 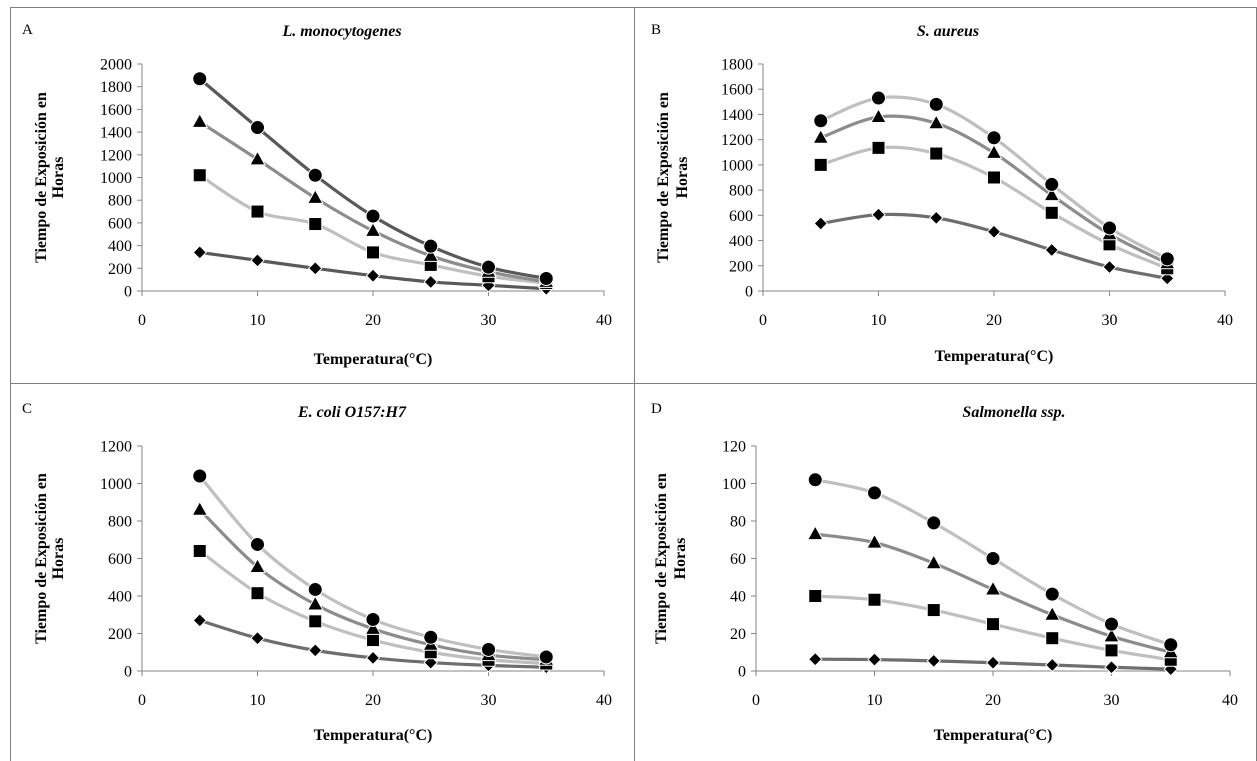 I want to click on y-tick-label: 1400, so click(x=116, y=133).